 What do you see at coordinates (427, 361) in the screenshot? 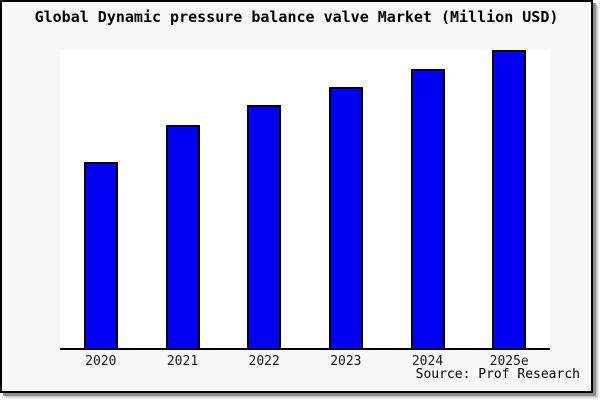
I see `x-tick-label: 2024` at bounding box center [427, 361].